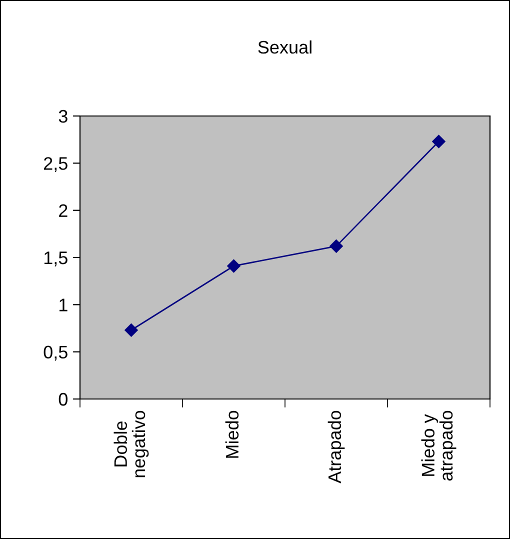  I want to click on chart-title: Sexual, so click(285, 47).